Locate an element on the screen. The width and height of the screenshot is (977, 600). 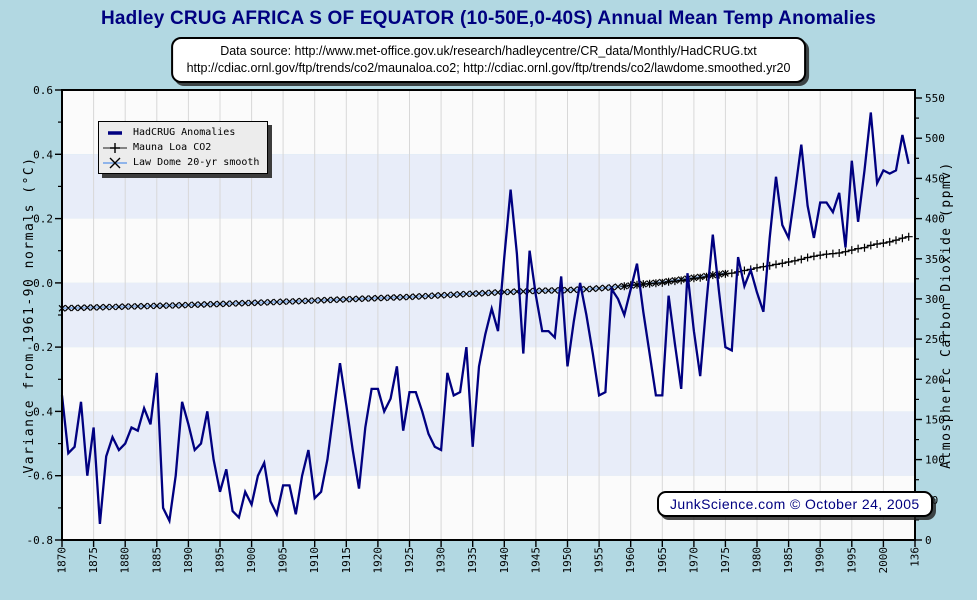
svg-text: 1960 is located at coordinates (630, 560).